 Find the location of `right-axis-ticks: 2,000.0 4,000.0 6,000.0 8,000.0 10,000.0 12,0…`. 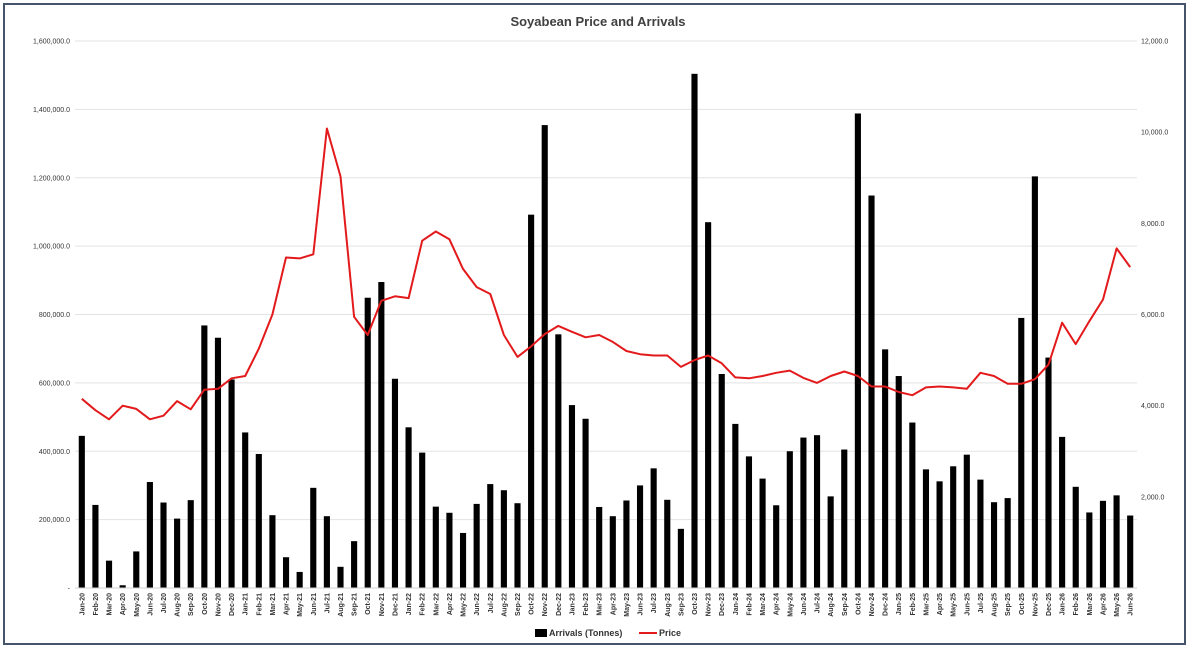

right-axis-ticks: 2,000.0 4,000.0 6,000.0 8,000.0 10,000.0 12,0… is located at coordinates (1154, 270).